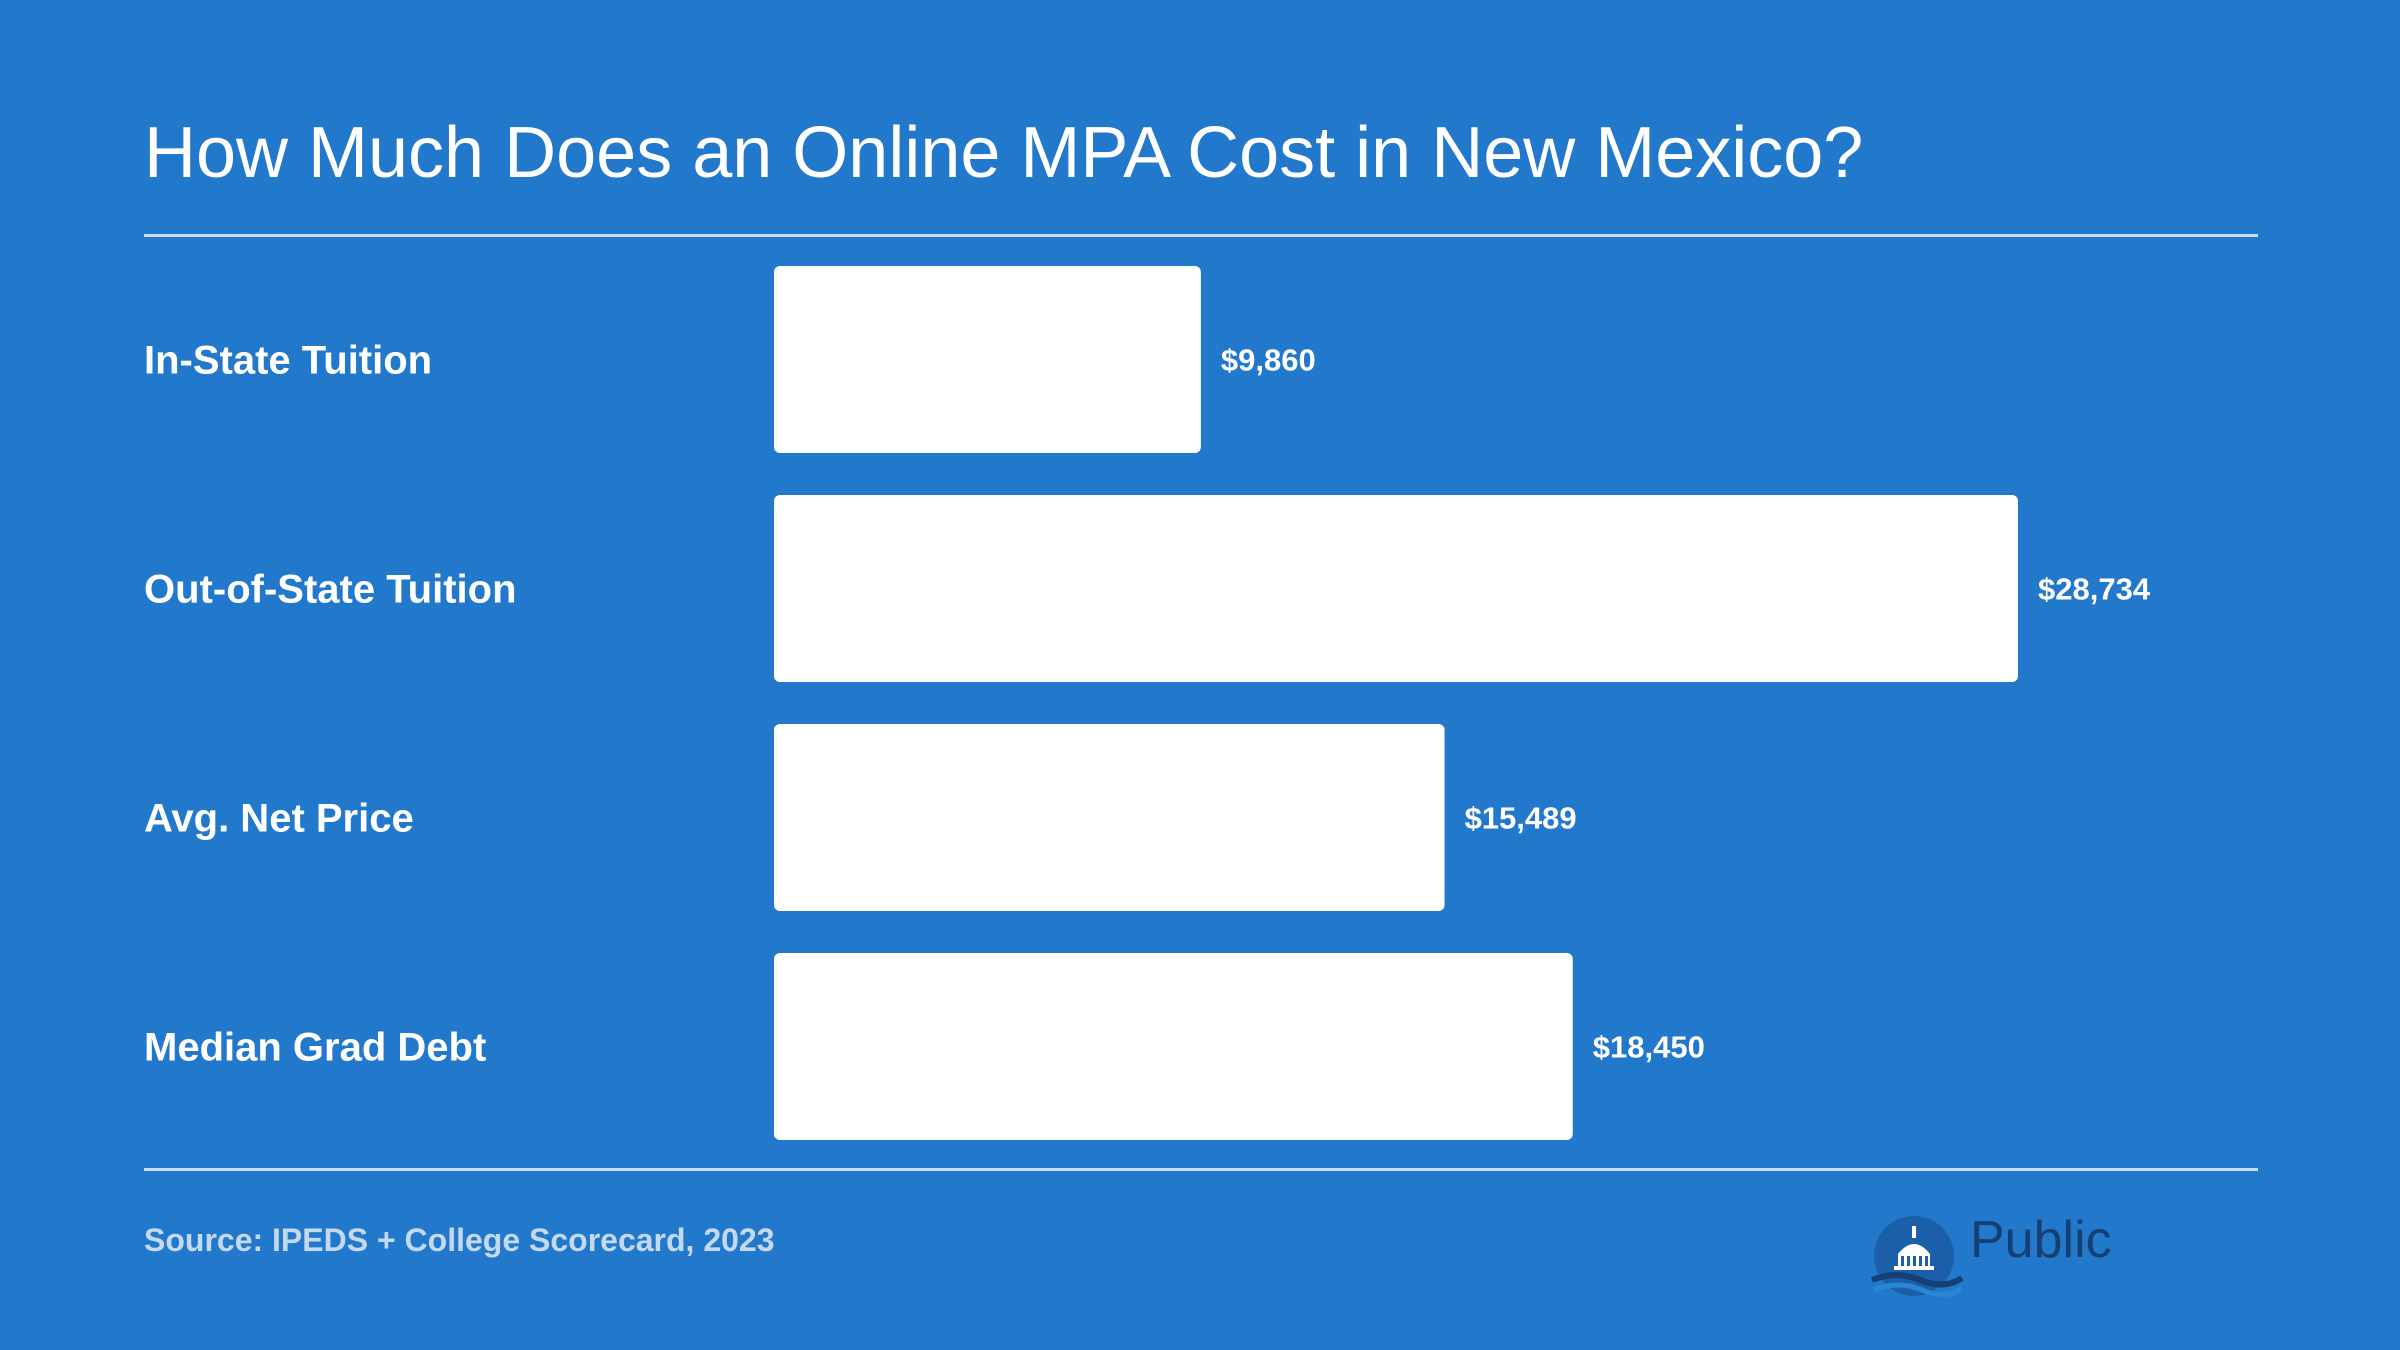 This screenshot has height=1350, width=2400. What do you see at coordinates (1201, 1169) in the screenshot?
I see `bottom-divider` at bounding box center [1201, 1169].